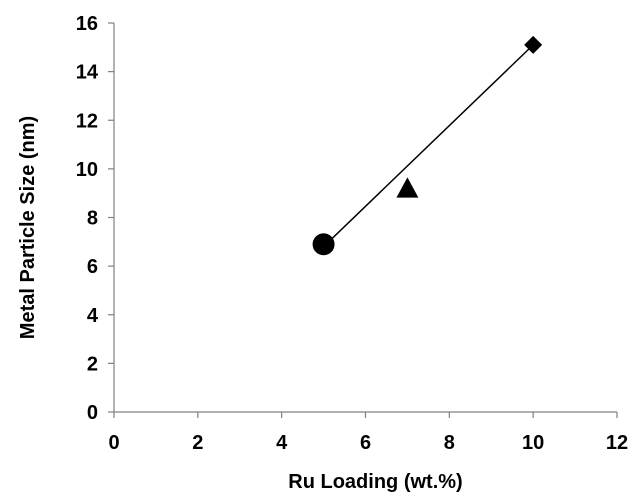 Image resolution: width=632 pixels, height=494 pixels. What do you see at coordinates (87, 24) in the screenshot?
I see `y-tick-label: 16` at bounding box center [87, 24].